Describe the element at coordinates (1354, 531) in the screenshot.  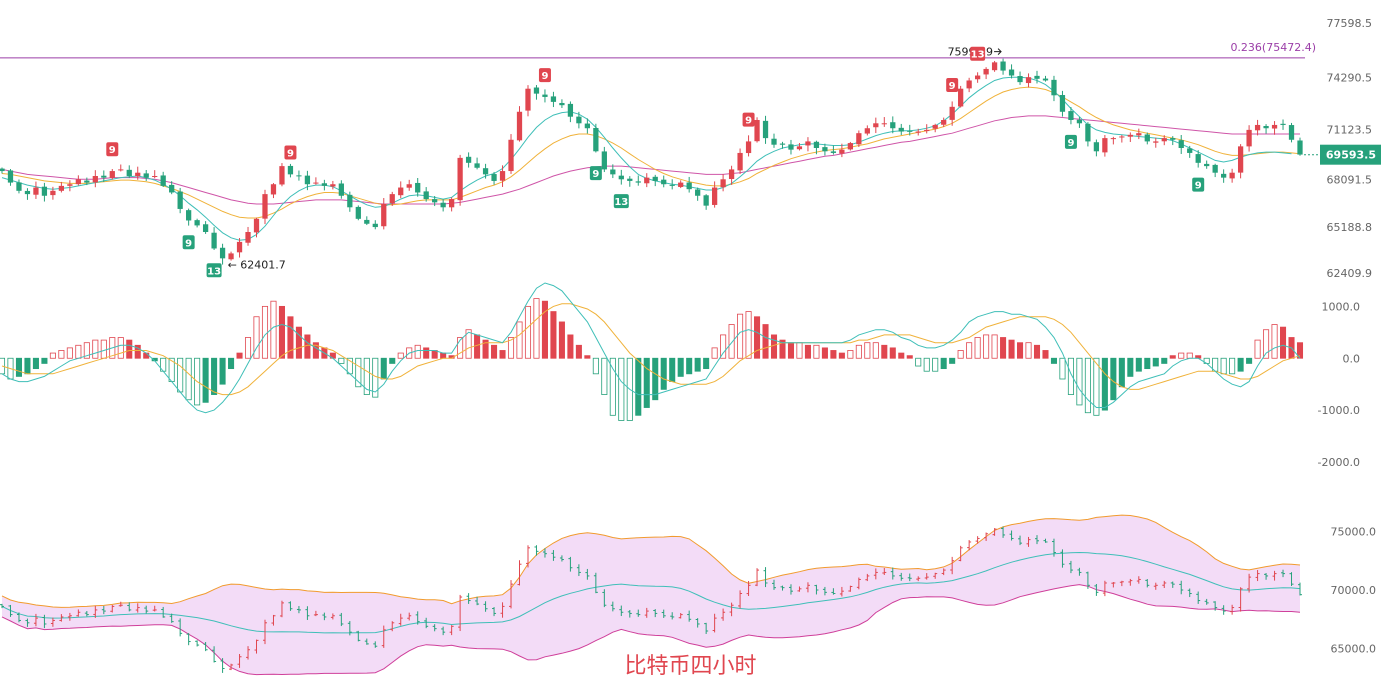
I see `bollinger-y-tick: 75000.0` at that location.